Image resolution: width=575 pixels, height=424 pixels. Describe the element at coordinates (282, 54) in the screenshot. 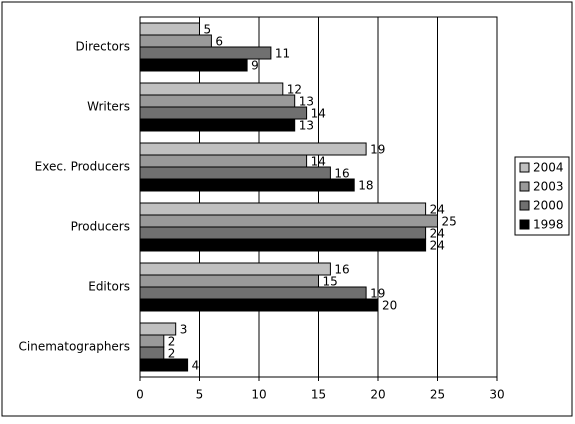

I see `data-label: 11` at that location.